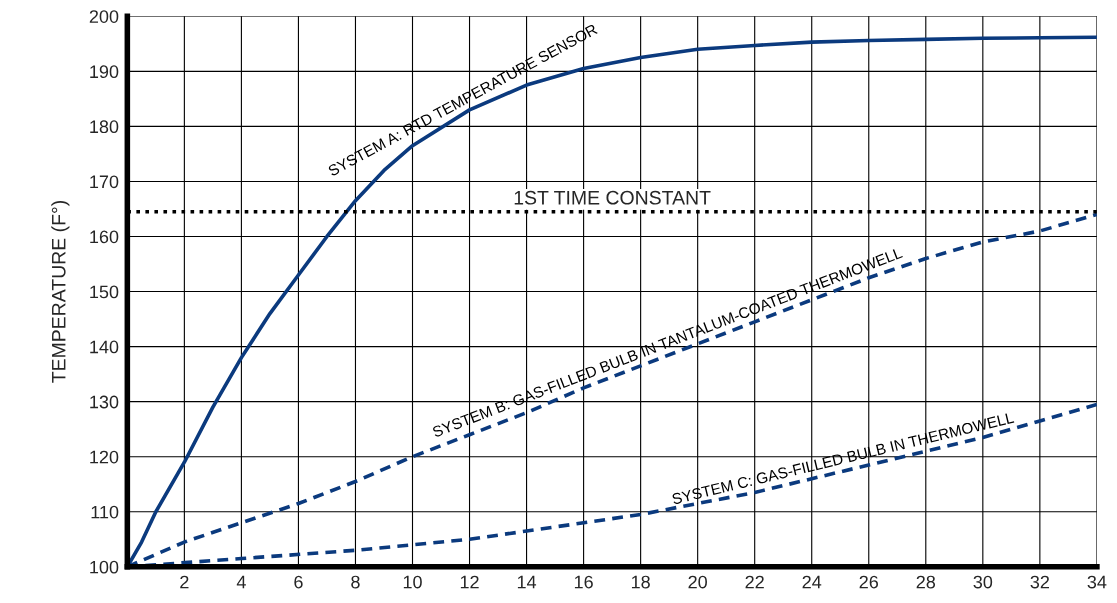  Describe the element at coordinates (241, 582) in the screenshot. I see `x-tick-label: 4` at that location.